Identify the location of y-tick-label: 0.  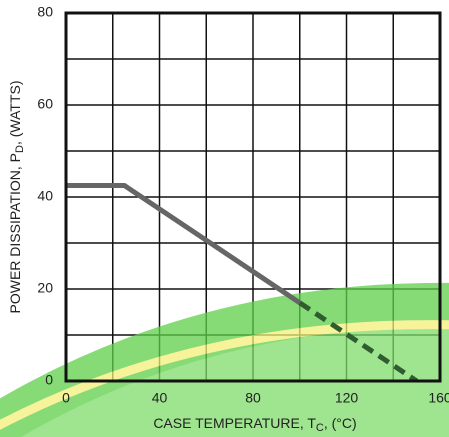
(49, 380).